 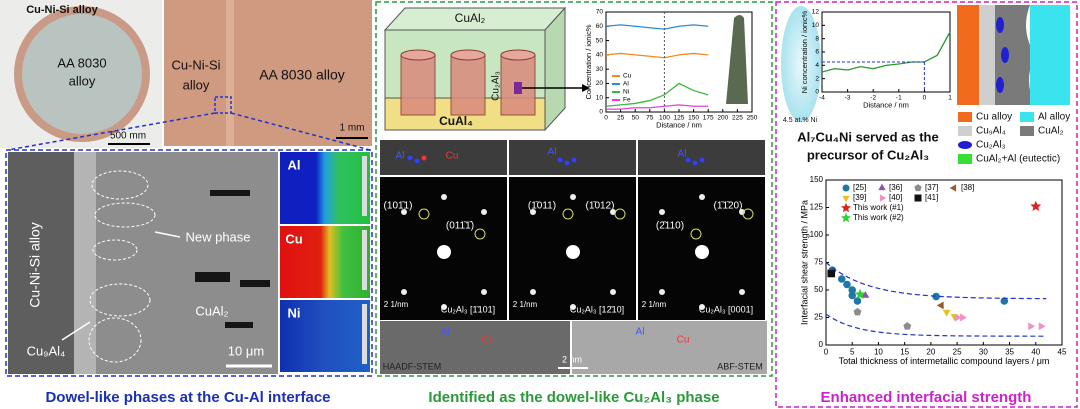 What do you see at coordinates (895, 197) in the screenshot?
I see `legend-label: [40]` at bounding box center [895, 197].